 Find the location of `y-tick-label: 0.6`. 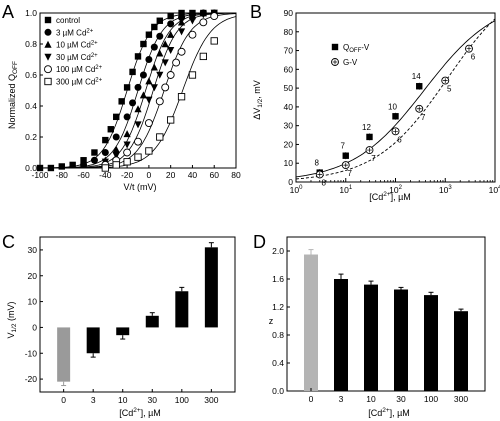

y-tick-label: 0.6 is located at coordinates (31, 75).